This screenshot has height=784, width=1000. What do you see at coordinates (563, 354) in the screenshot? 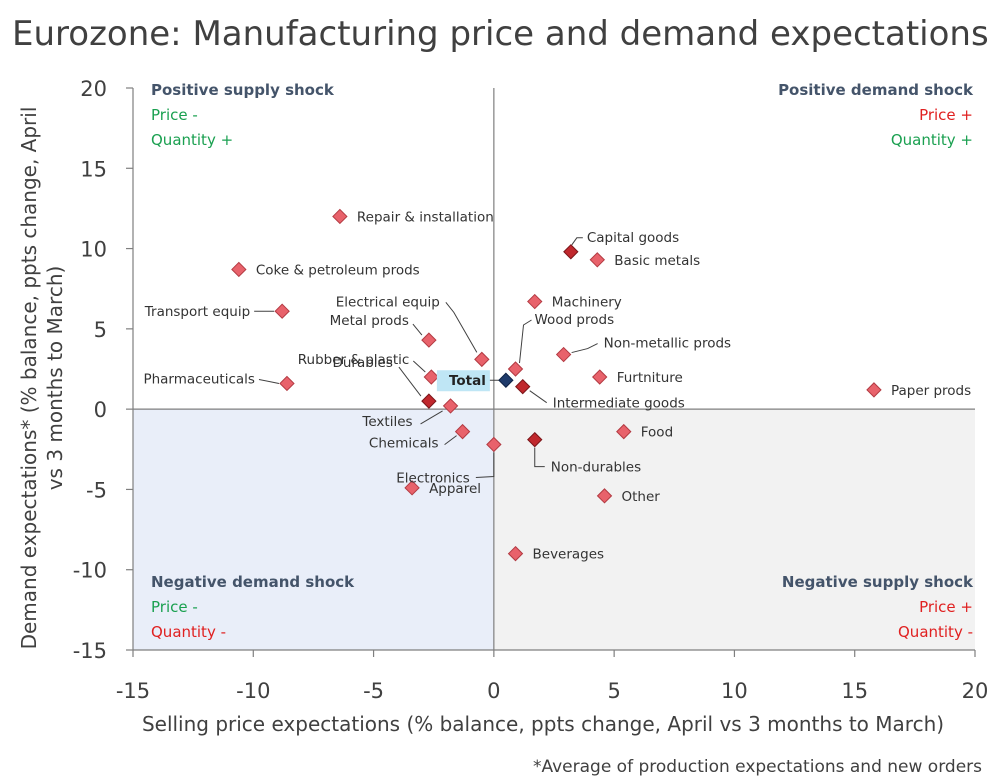
I see `point-non-metallic-prods` at bounding box center [563, 354].